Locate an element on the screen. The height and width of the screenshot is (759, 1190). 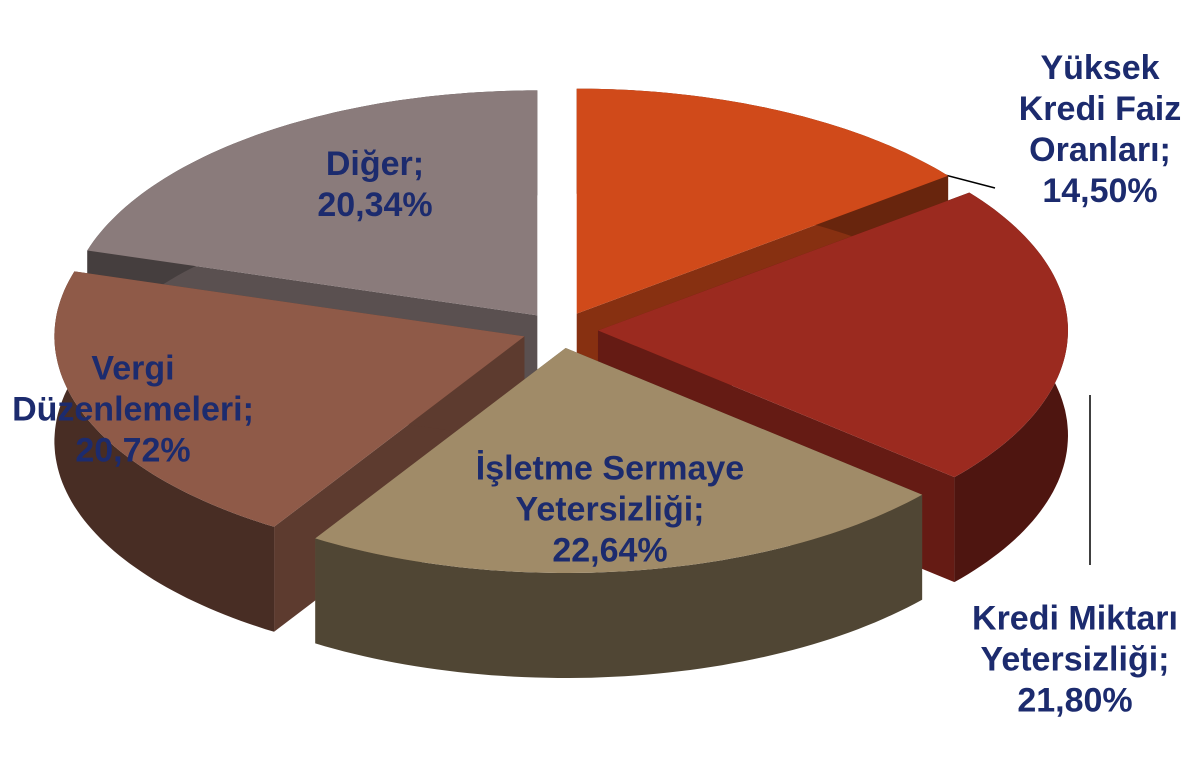
slice-label: Diğer; 20,34% is located at coordinates (375, 184).